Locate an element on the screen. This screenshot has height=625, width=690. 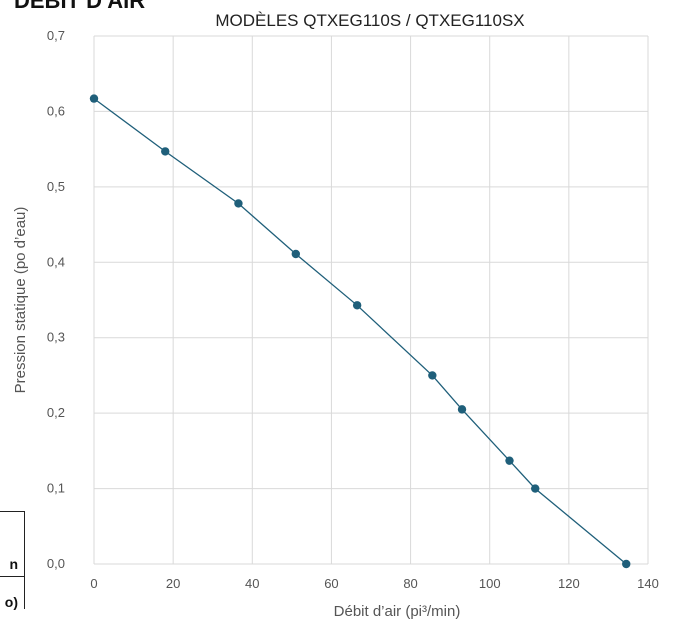
x-tick-label: 80 is located at coordinates (410, 583).